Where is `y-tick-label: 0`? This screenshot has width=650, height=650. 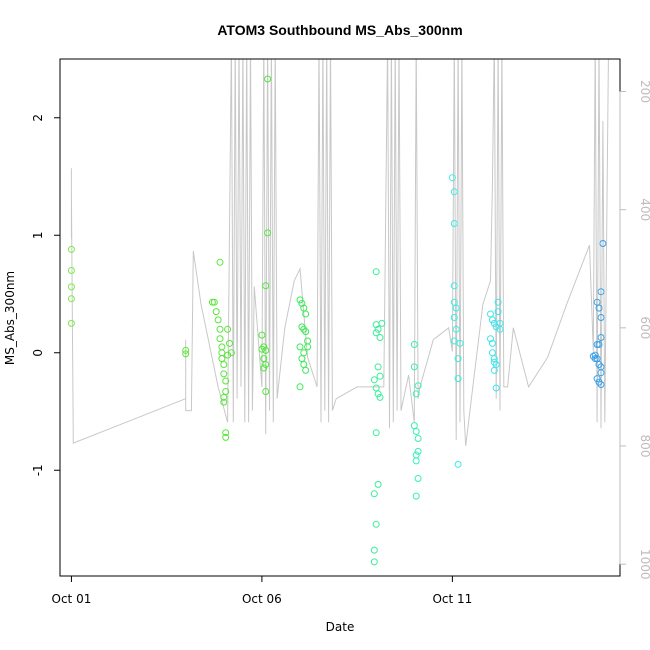
y-tick-label: 0 is located at coordinates (38, 353).